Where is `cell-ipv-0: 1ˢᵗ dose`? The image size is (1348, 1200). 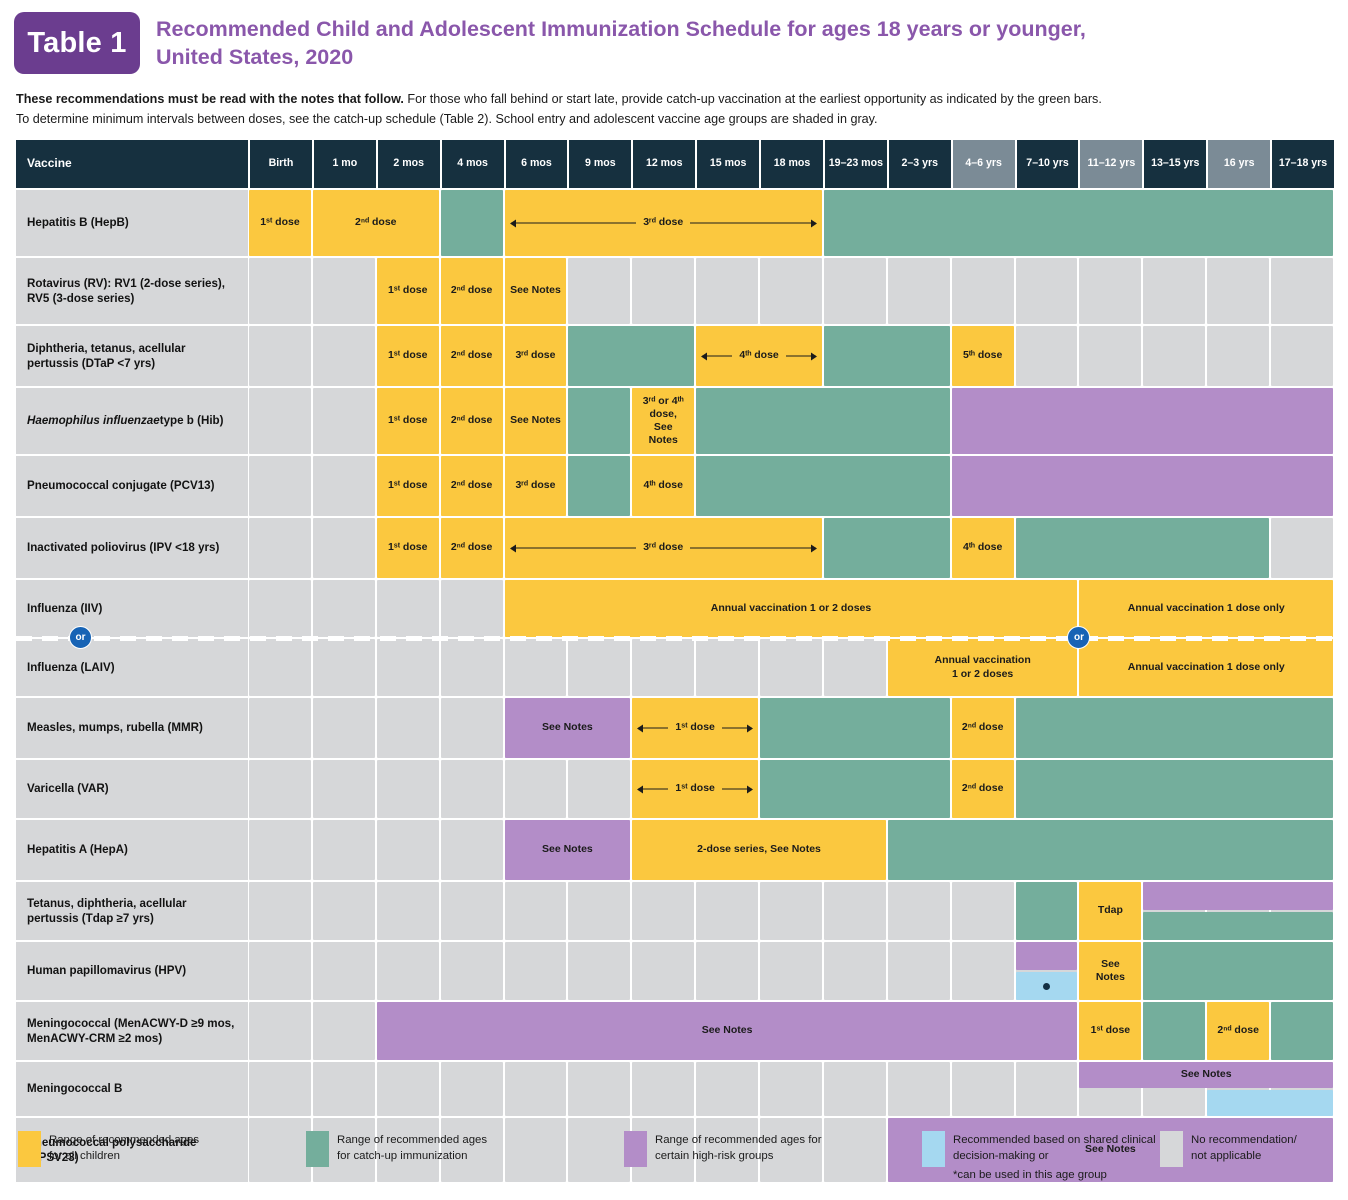 cell-ipv-0: 1ˢᵗ dose is located at coordinates (407, 548).